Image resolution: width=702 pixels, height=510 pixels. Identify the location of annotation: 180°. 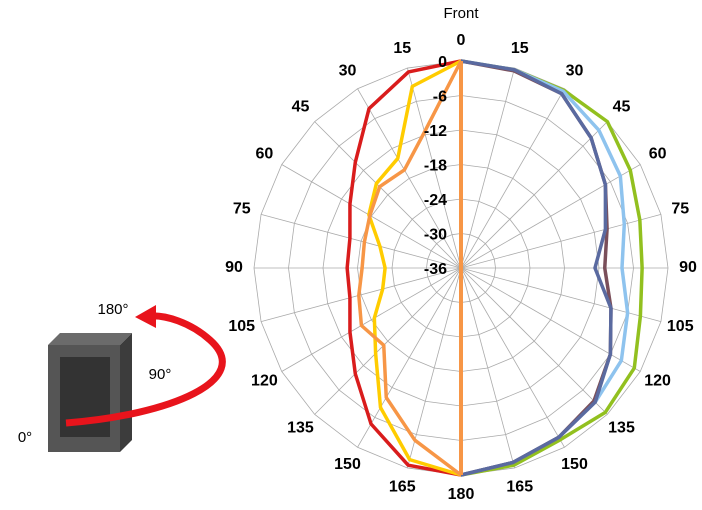
(112, 309).